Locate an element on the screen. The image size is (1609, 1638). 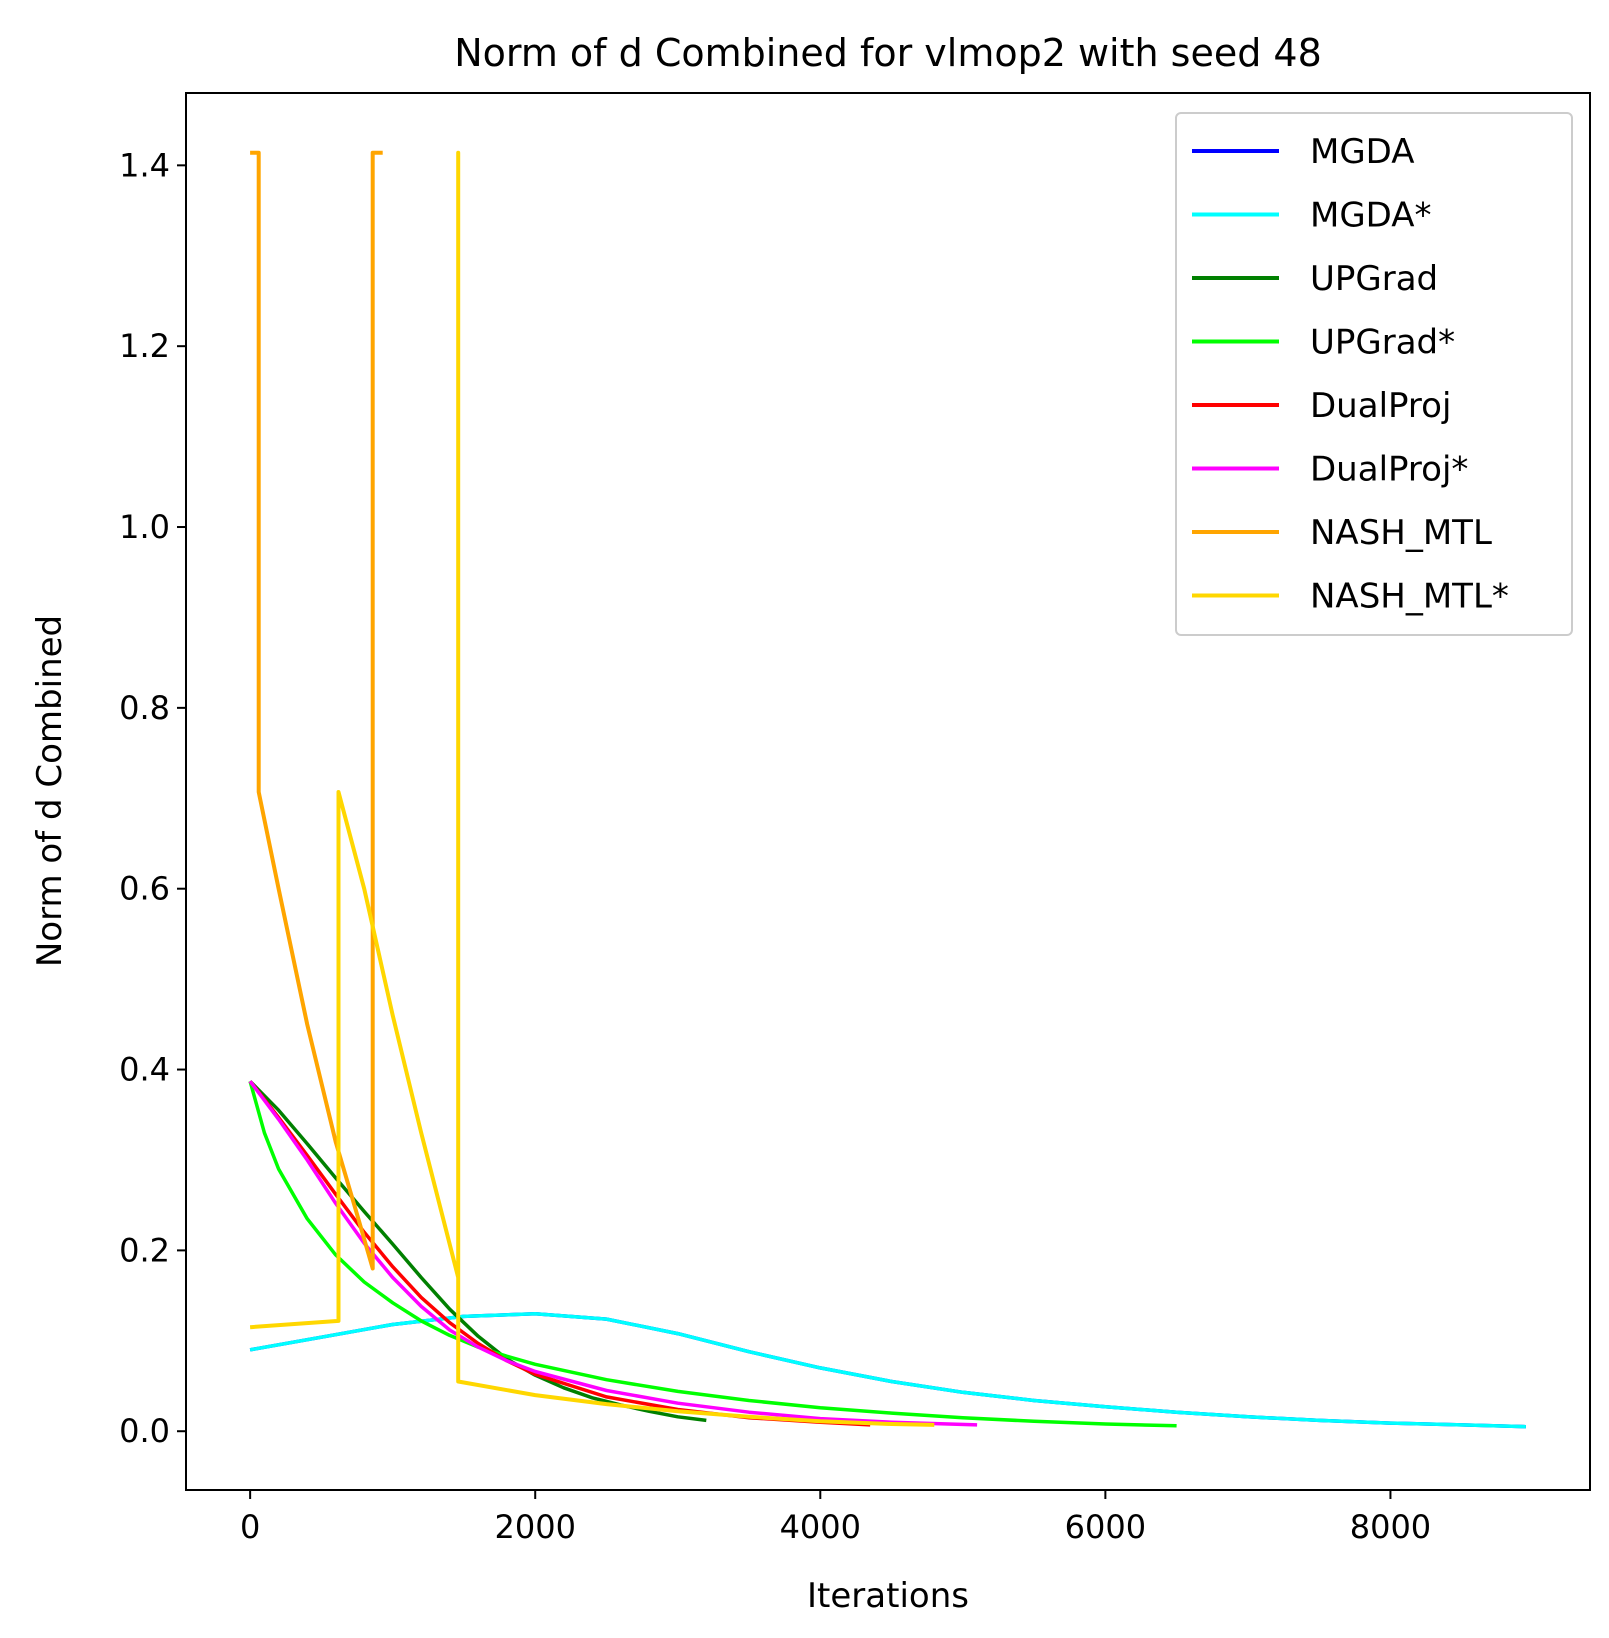
x-tick-label: 8000 is located at coordinates (1390, 1527).